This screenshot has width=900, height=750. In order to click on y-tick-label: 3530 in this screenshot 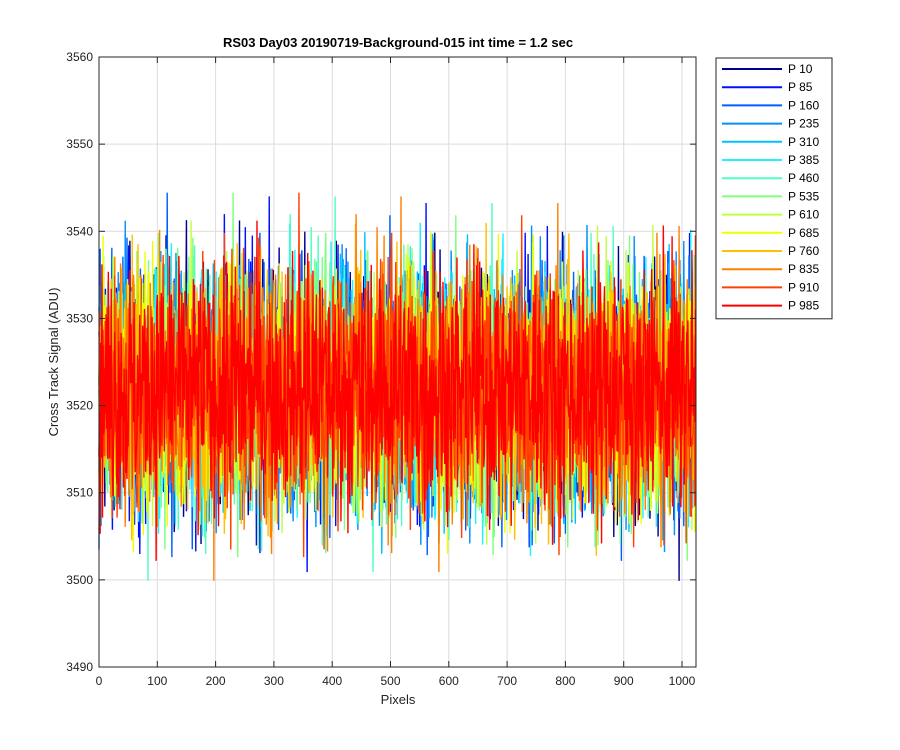, I will do `click(79, 318)`.